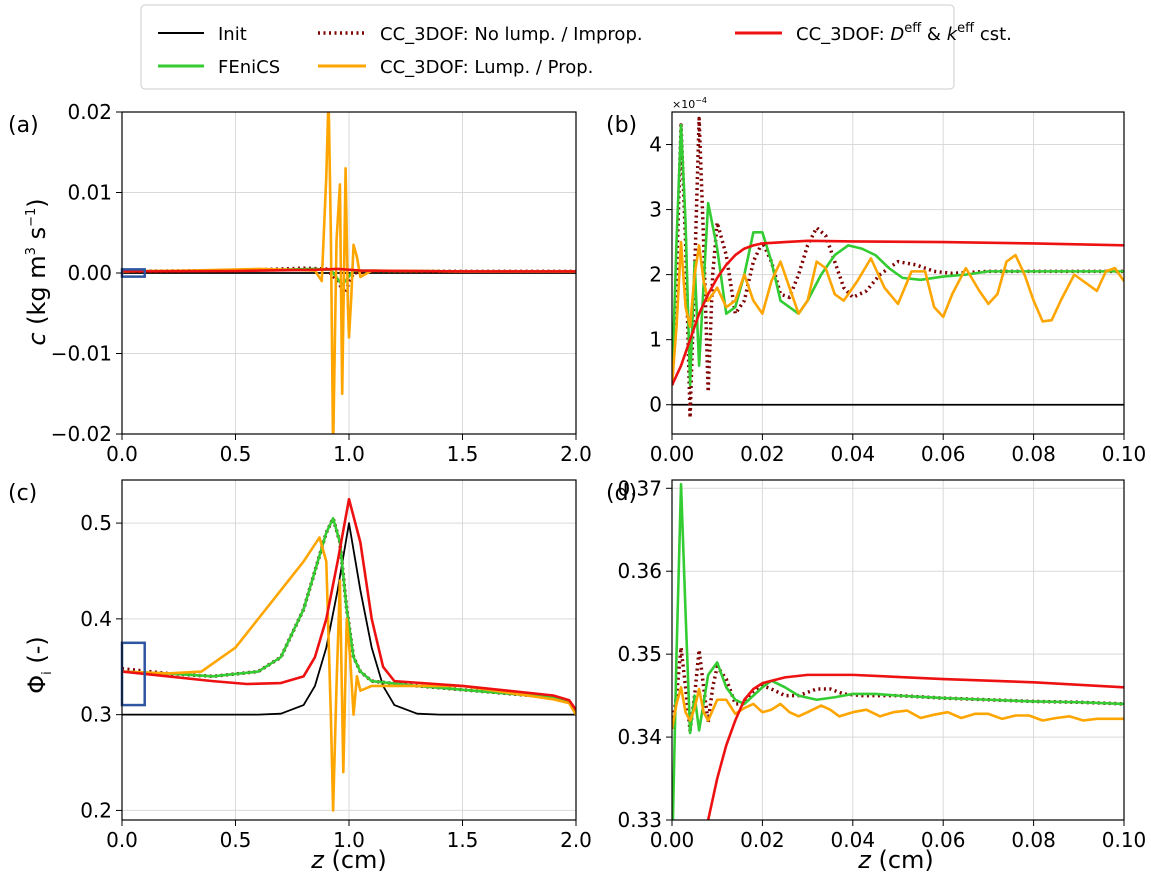  I want to click on panel-label-d: (d), so click(621, 493).